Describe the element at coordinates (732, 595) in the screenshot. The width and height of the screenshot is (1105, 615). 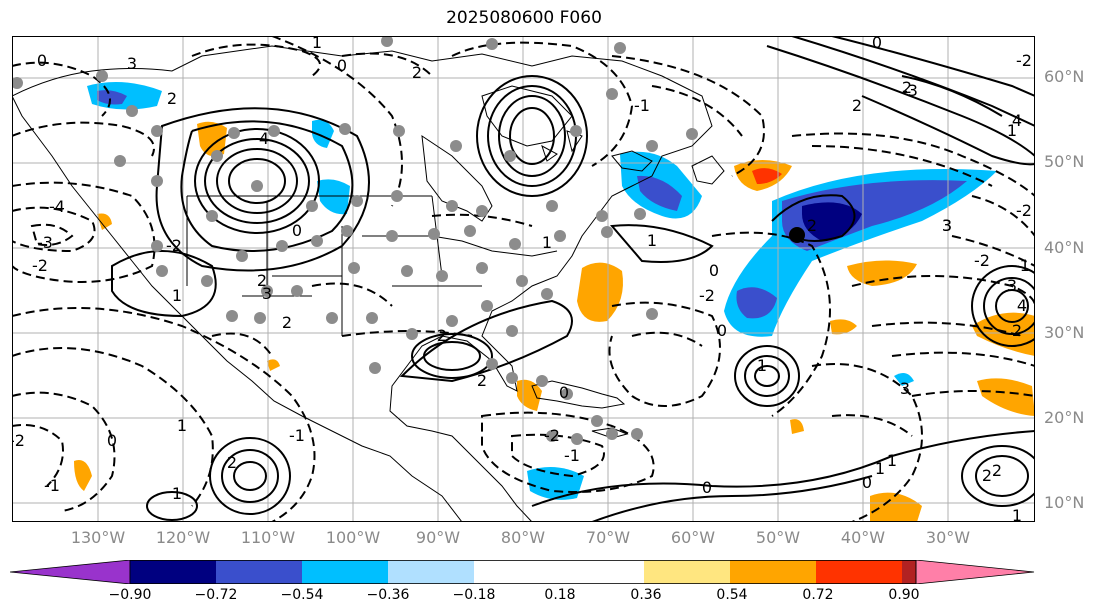
I see `colorbar-tick: 0.54` at that location.